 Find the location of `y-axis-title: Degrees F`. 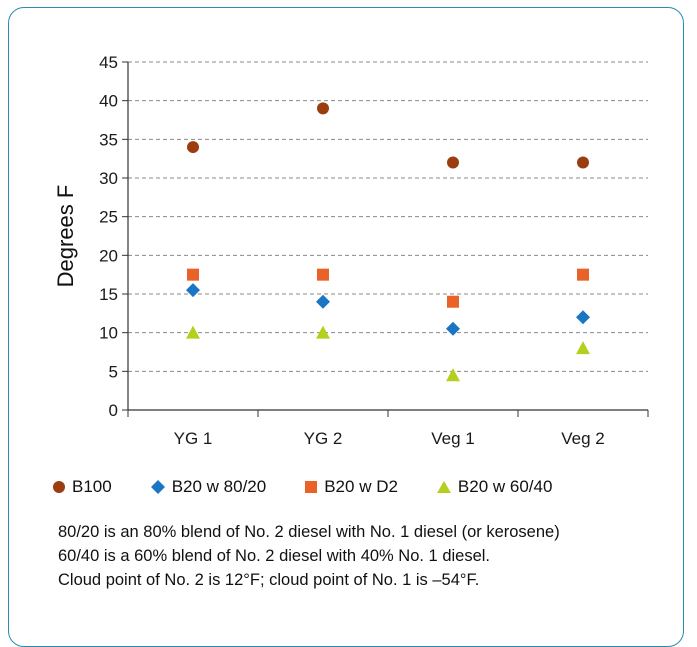

y-axis-title: Degrees F is located at coordinates (65, 236).